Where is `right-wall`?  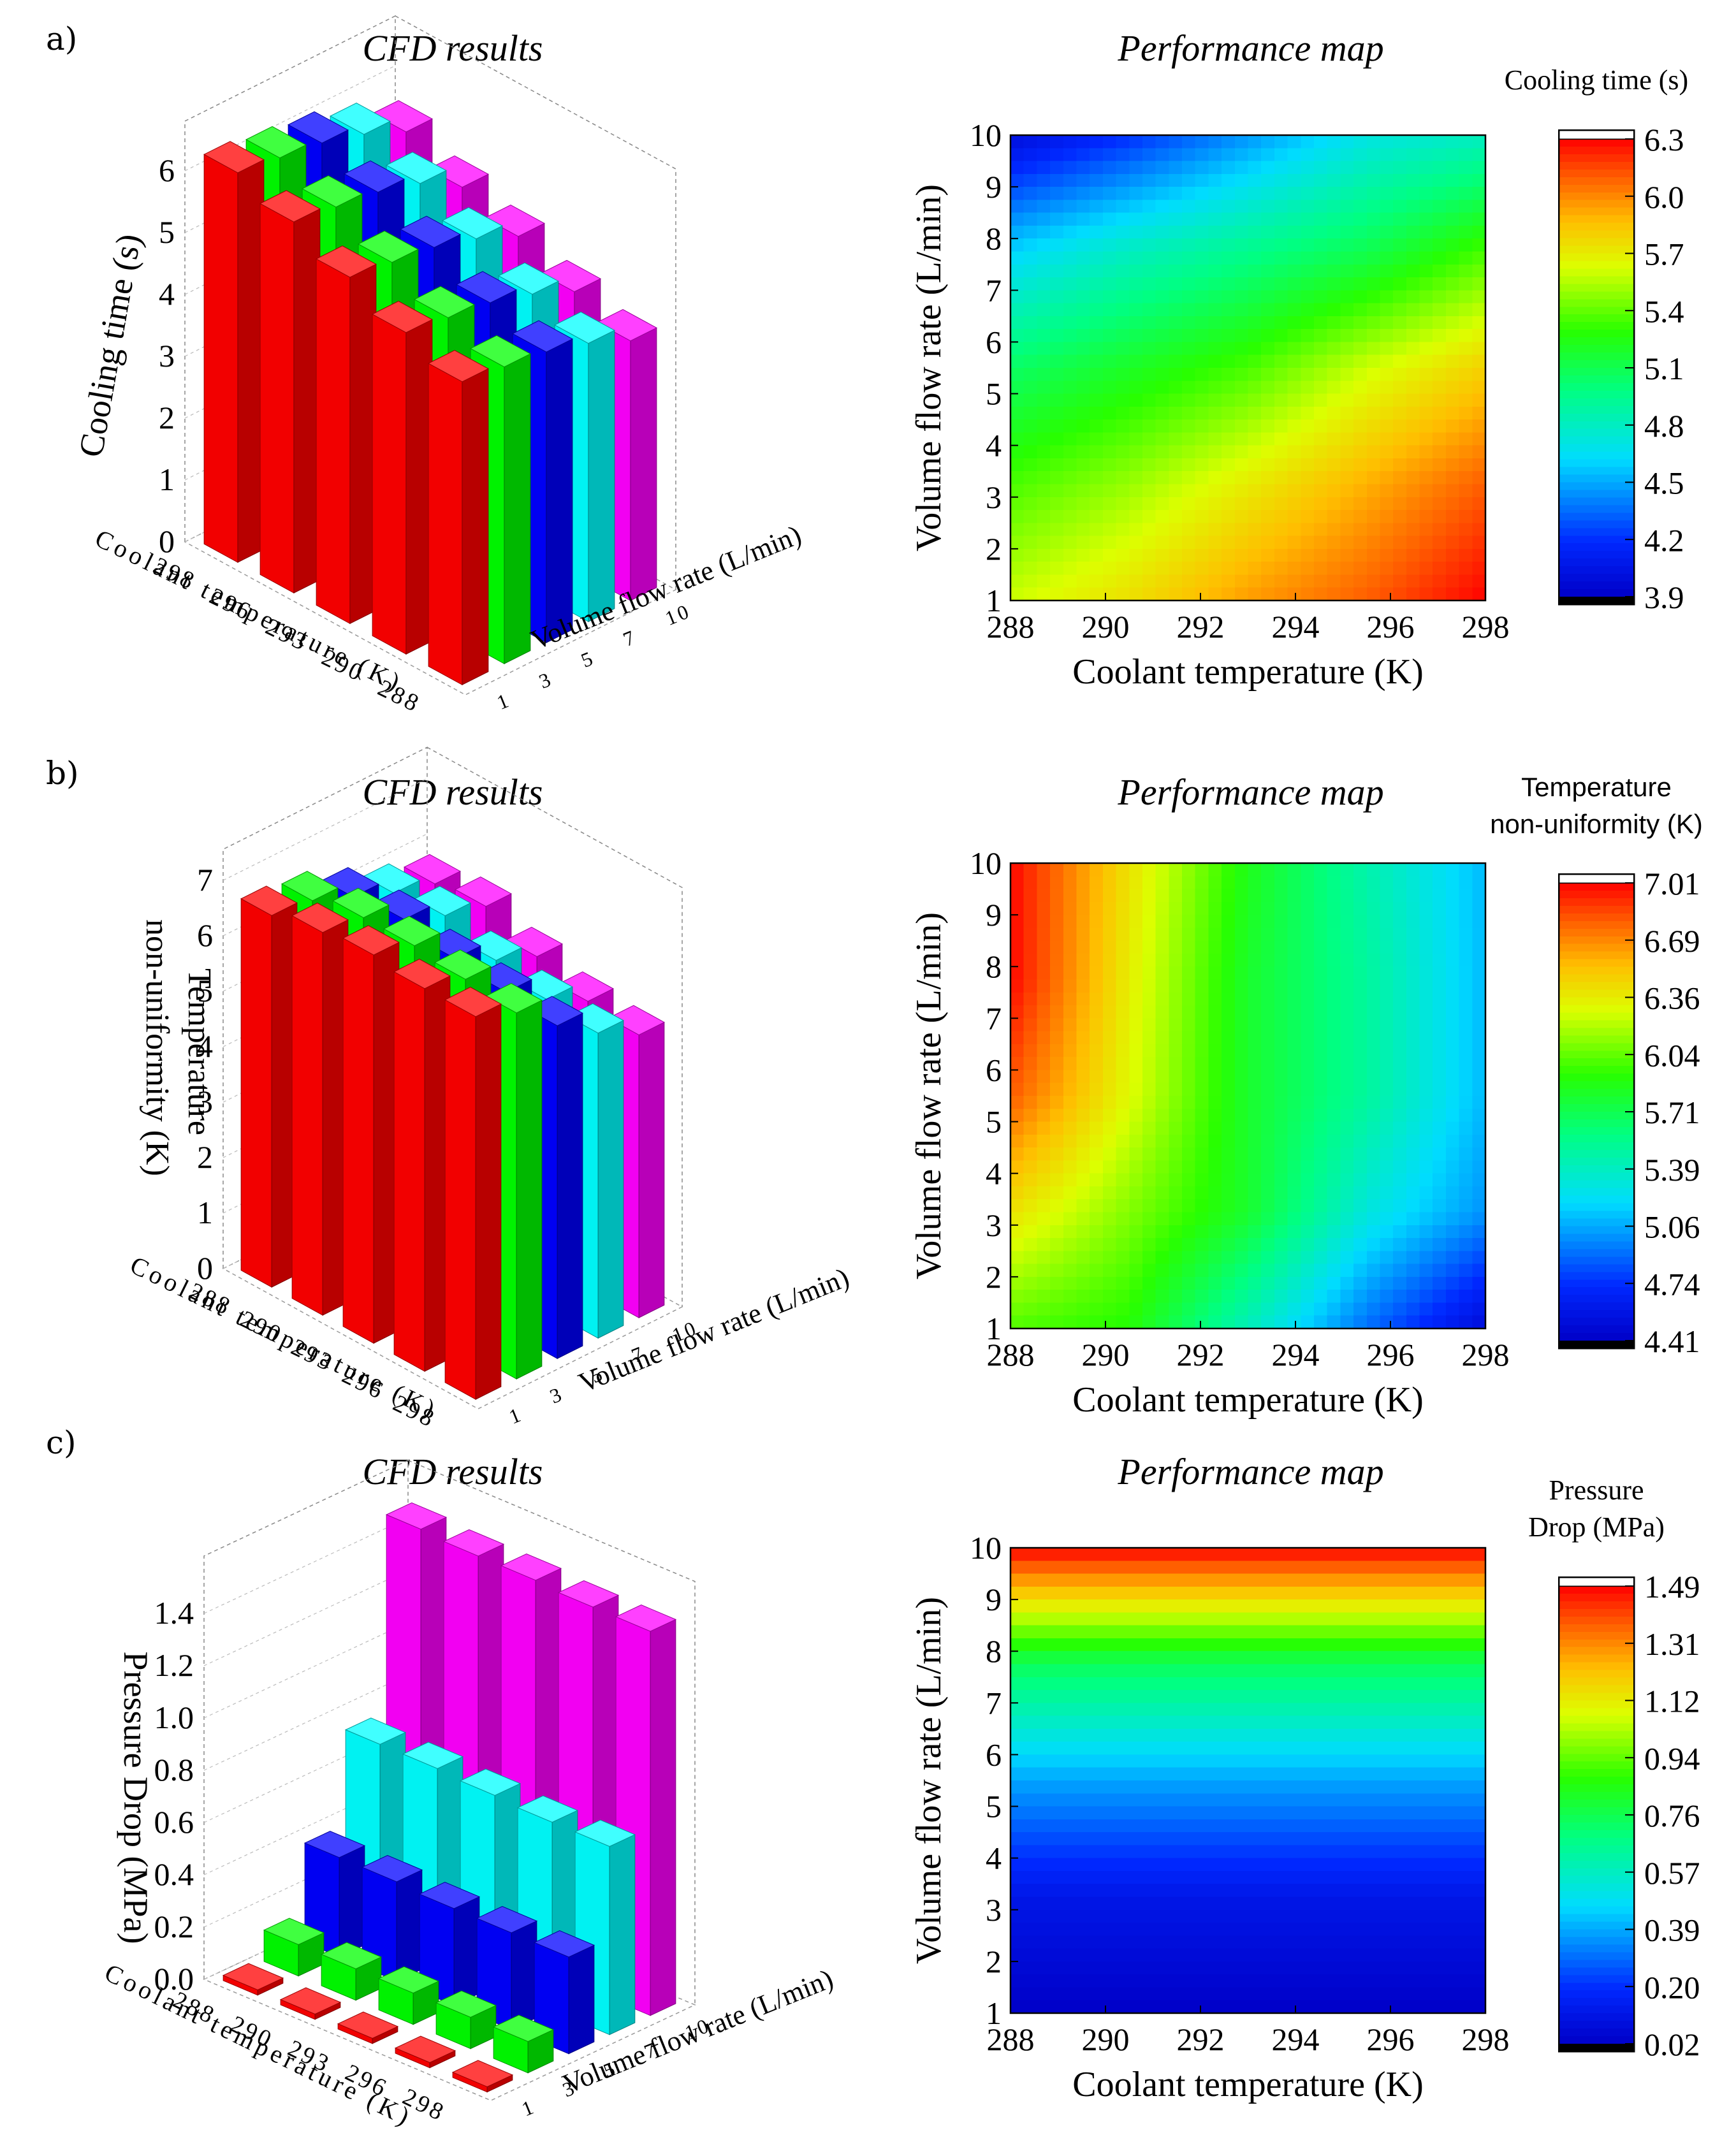 right-wall is located at coordinates (535, 302).